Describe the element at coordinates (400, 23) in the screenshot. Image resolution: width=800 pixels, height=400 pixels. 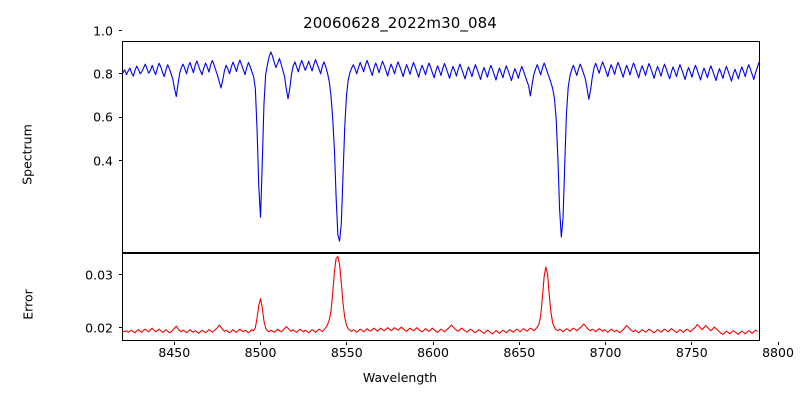
I see `figure-title: 20060628_2022m30_084` at that location.